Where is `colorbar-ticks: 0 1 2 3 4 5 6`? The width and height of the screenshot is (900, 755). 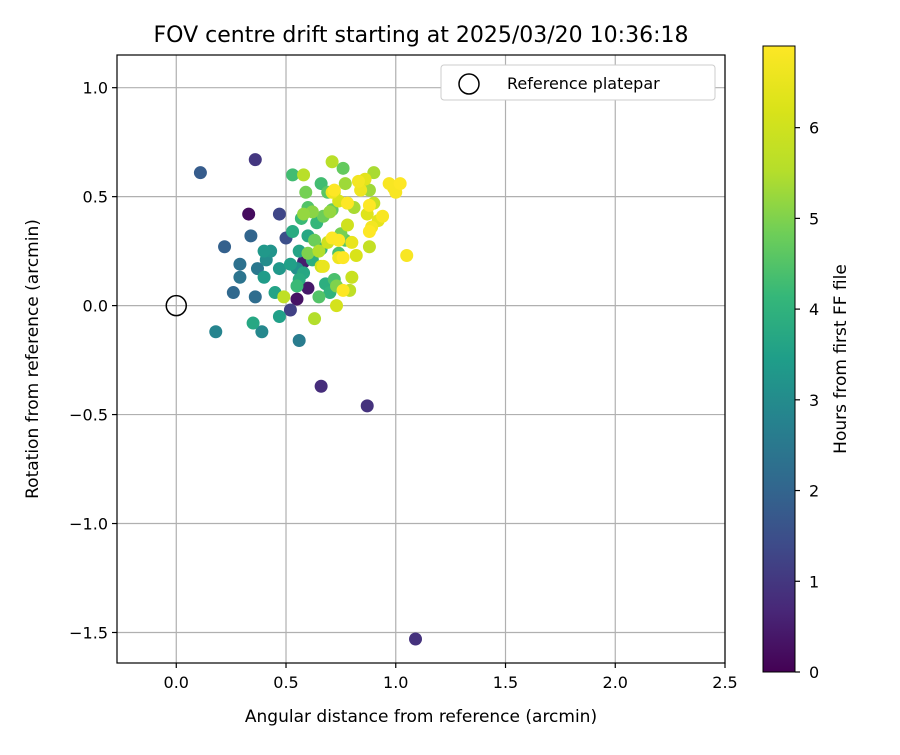 colorbar-ticks: 0 1 2 3 4 5 6 is located at coordinates (807, 400).